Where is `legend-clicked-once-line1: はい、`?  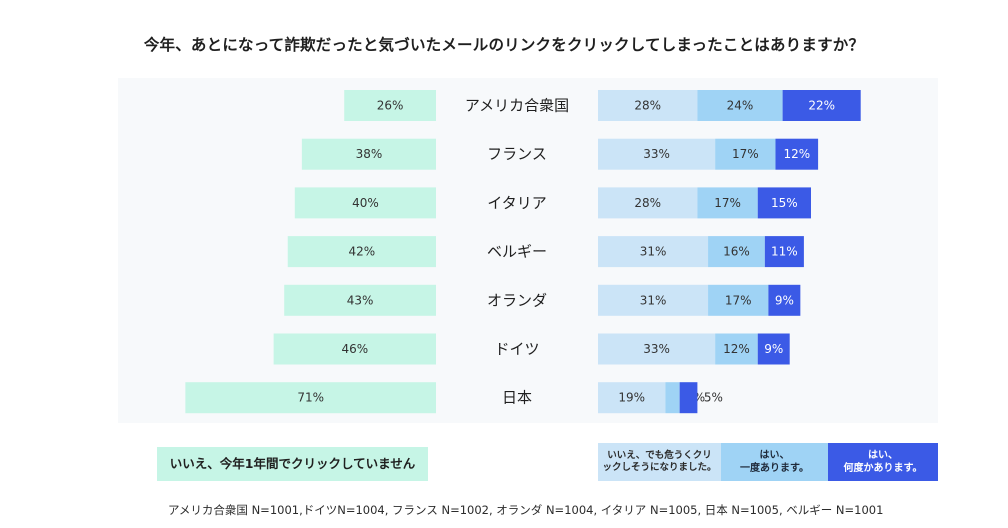 legend-clicked-once-line1: はい、 is located at coordinates (774, 455).